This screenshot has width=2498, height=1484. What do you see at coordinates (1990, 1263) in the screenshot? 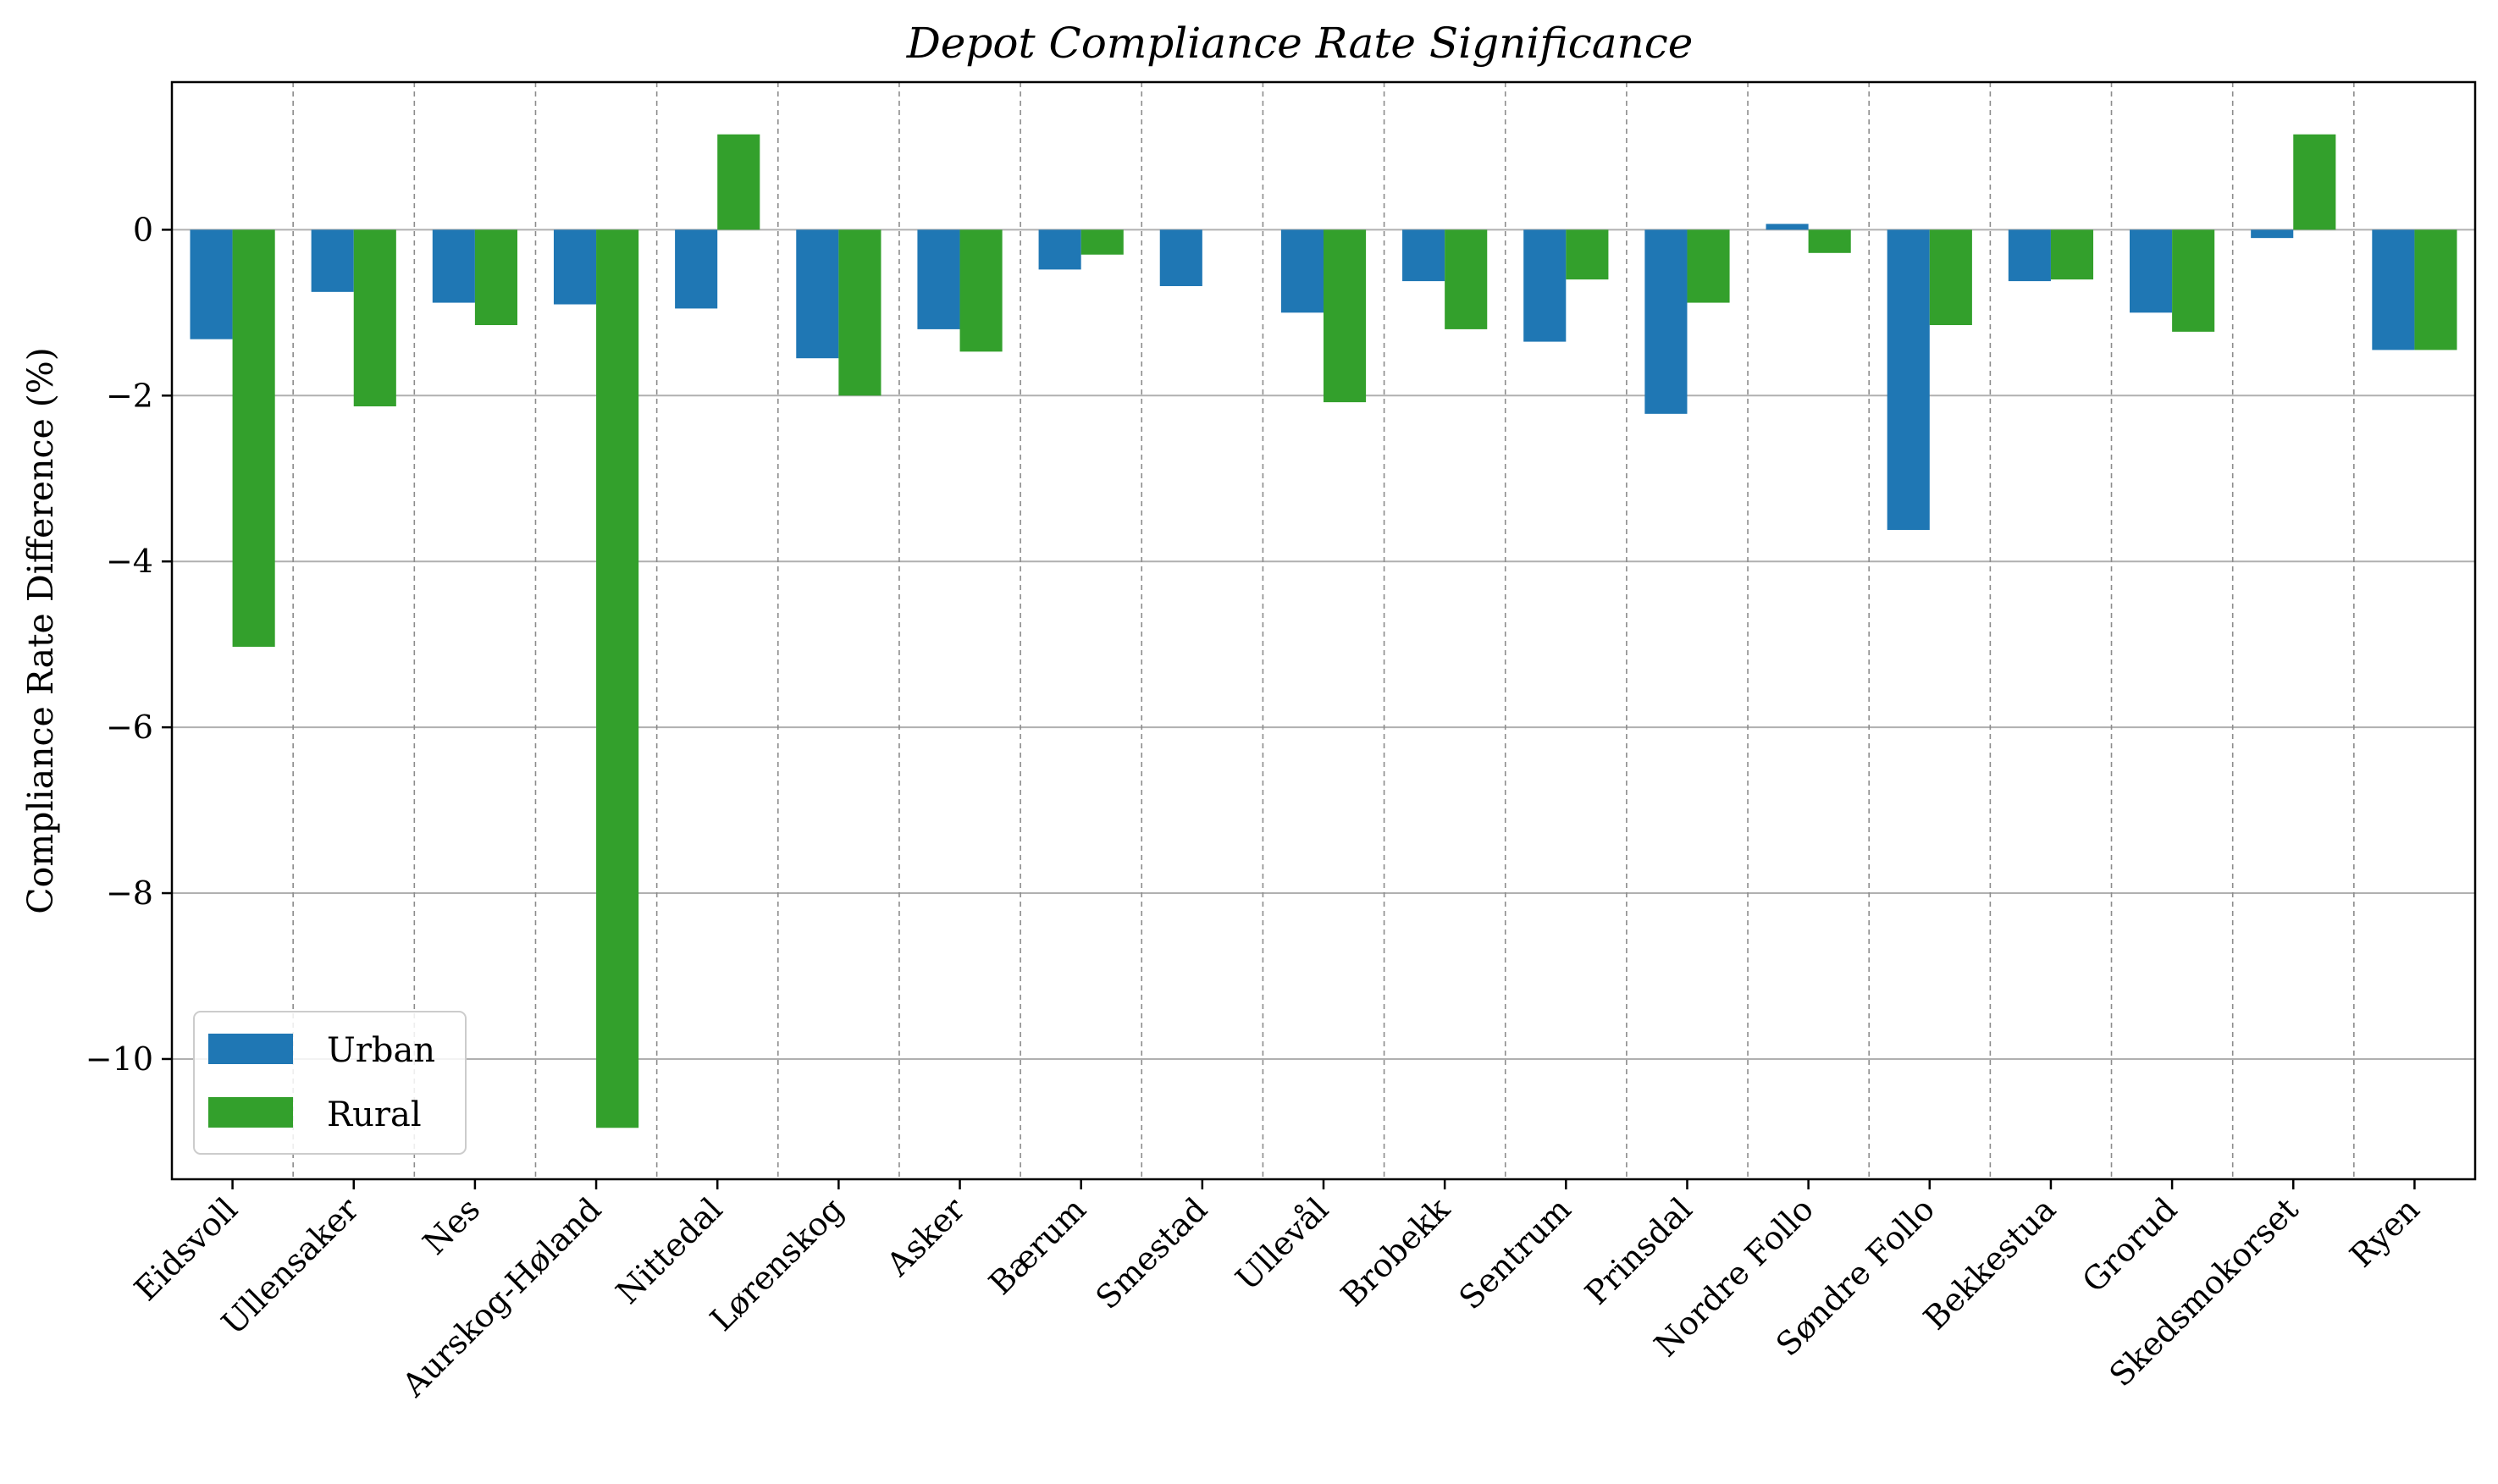
I see `x-tick-label-15: Bekkestua` at bounding box center [1990, 1263].